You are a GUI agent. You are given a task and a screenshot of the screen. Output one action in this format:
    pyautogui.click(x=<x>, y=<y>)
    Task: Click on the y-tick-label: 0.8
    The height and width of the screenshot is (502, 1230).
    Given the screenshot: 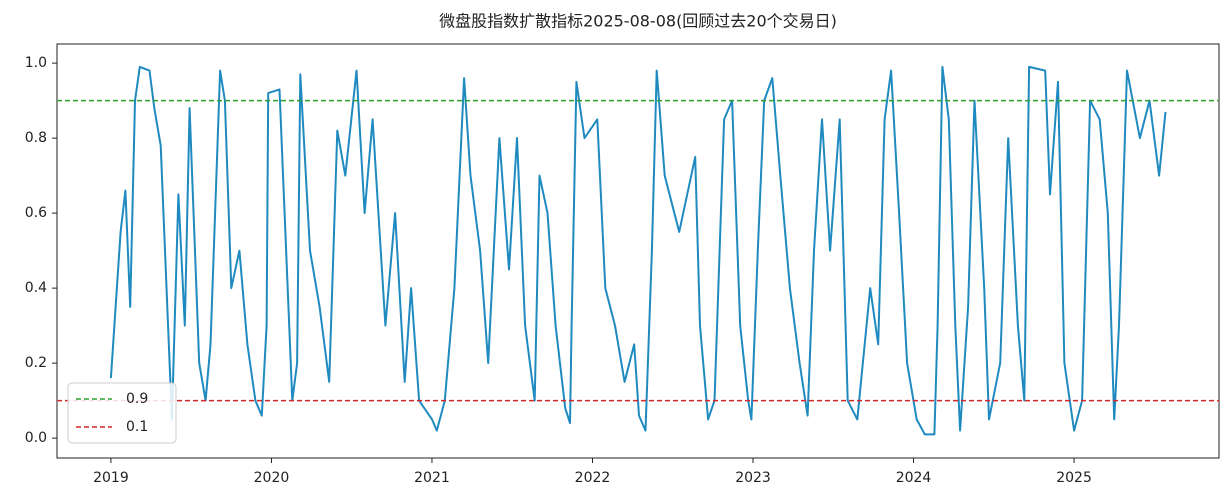 What is the action you would take?
    pyautogui.click(x=36, y=138)
    